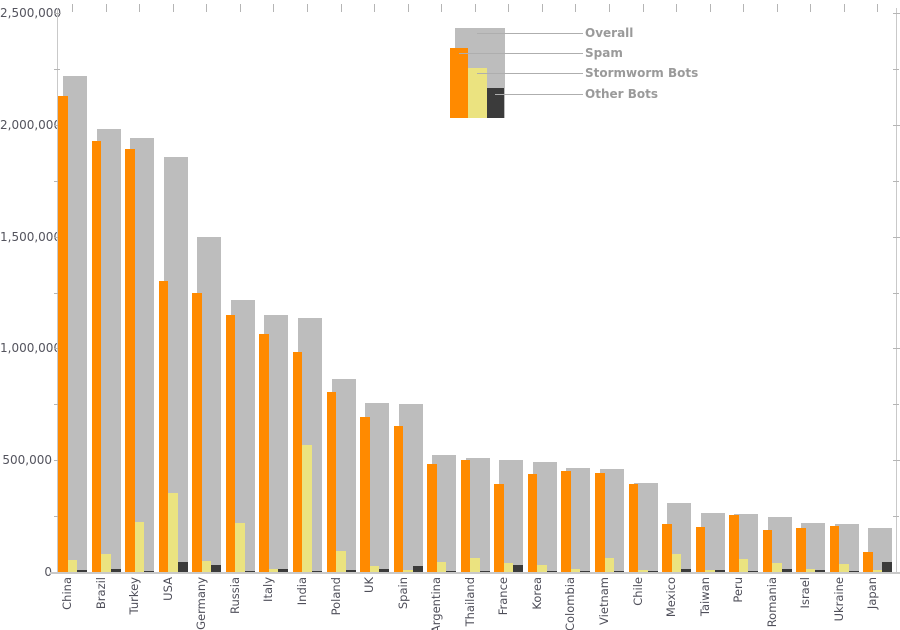 The image size is (900, 630). What do you see at coordinates (642, 73) in the screenshot?
I see `legend-label-stormworm: Stormworm Bots` at bounding box center [642, 73].